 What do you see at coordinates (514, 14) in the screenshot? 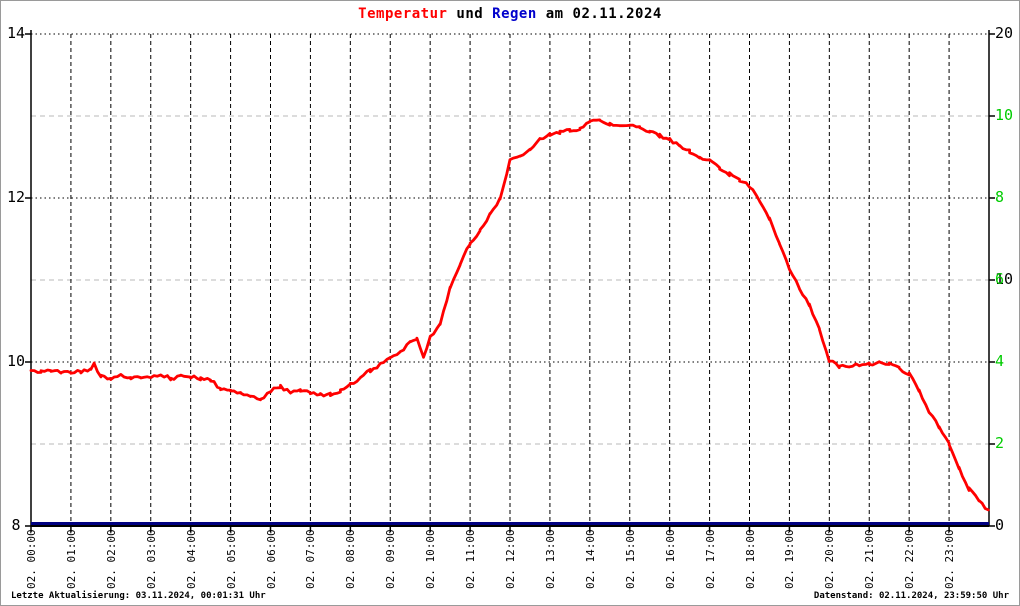
I see `title-regen: Regen` at bounding box center [514, 14].